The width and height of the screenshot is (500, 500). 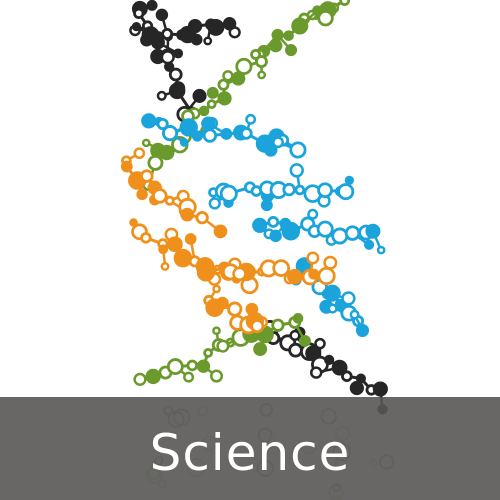 I want to click on caption-label: Science, so click(x=250, y=452).